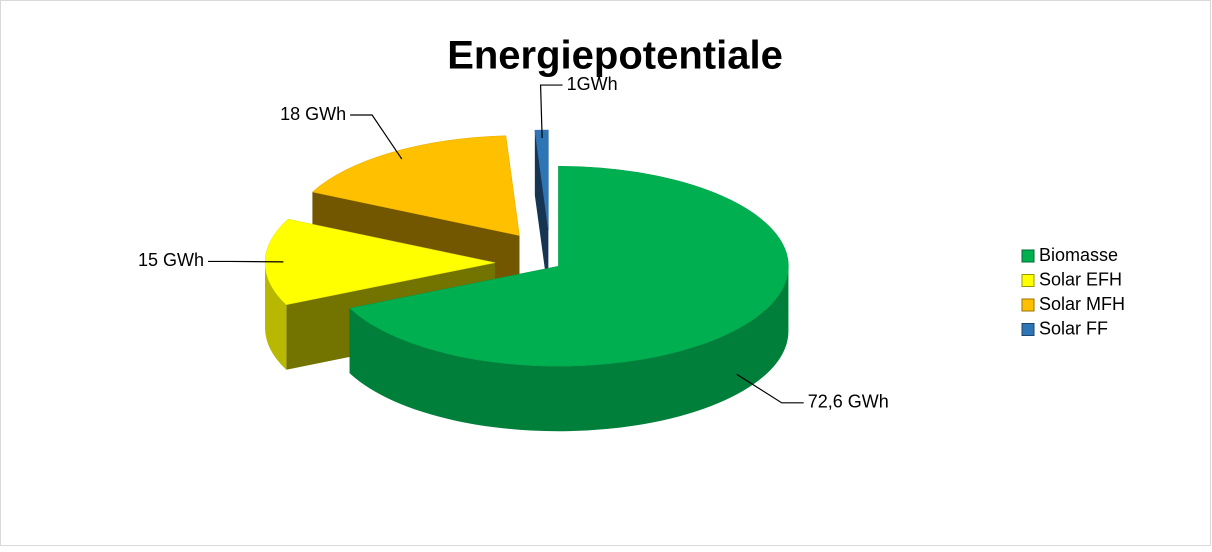  Describe the element at coordinates (592, 84) in the screenshot. I see `data-label: 1GWh` at that location.